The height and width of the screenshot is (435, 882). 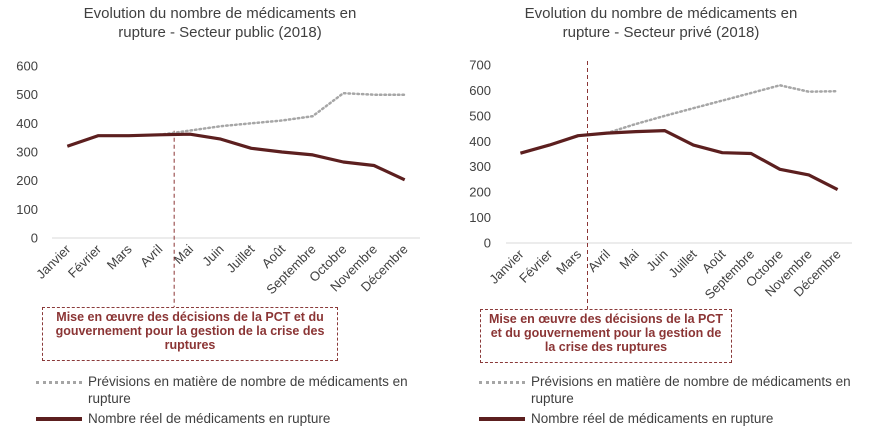 What do you see at coordinates (606, 333) in the screenshot?
I see `annotation-line: et du gouvernement pour la gestion de` at bounding box center [606, 333].